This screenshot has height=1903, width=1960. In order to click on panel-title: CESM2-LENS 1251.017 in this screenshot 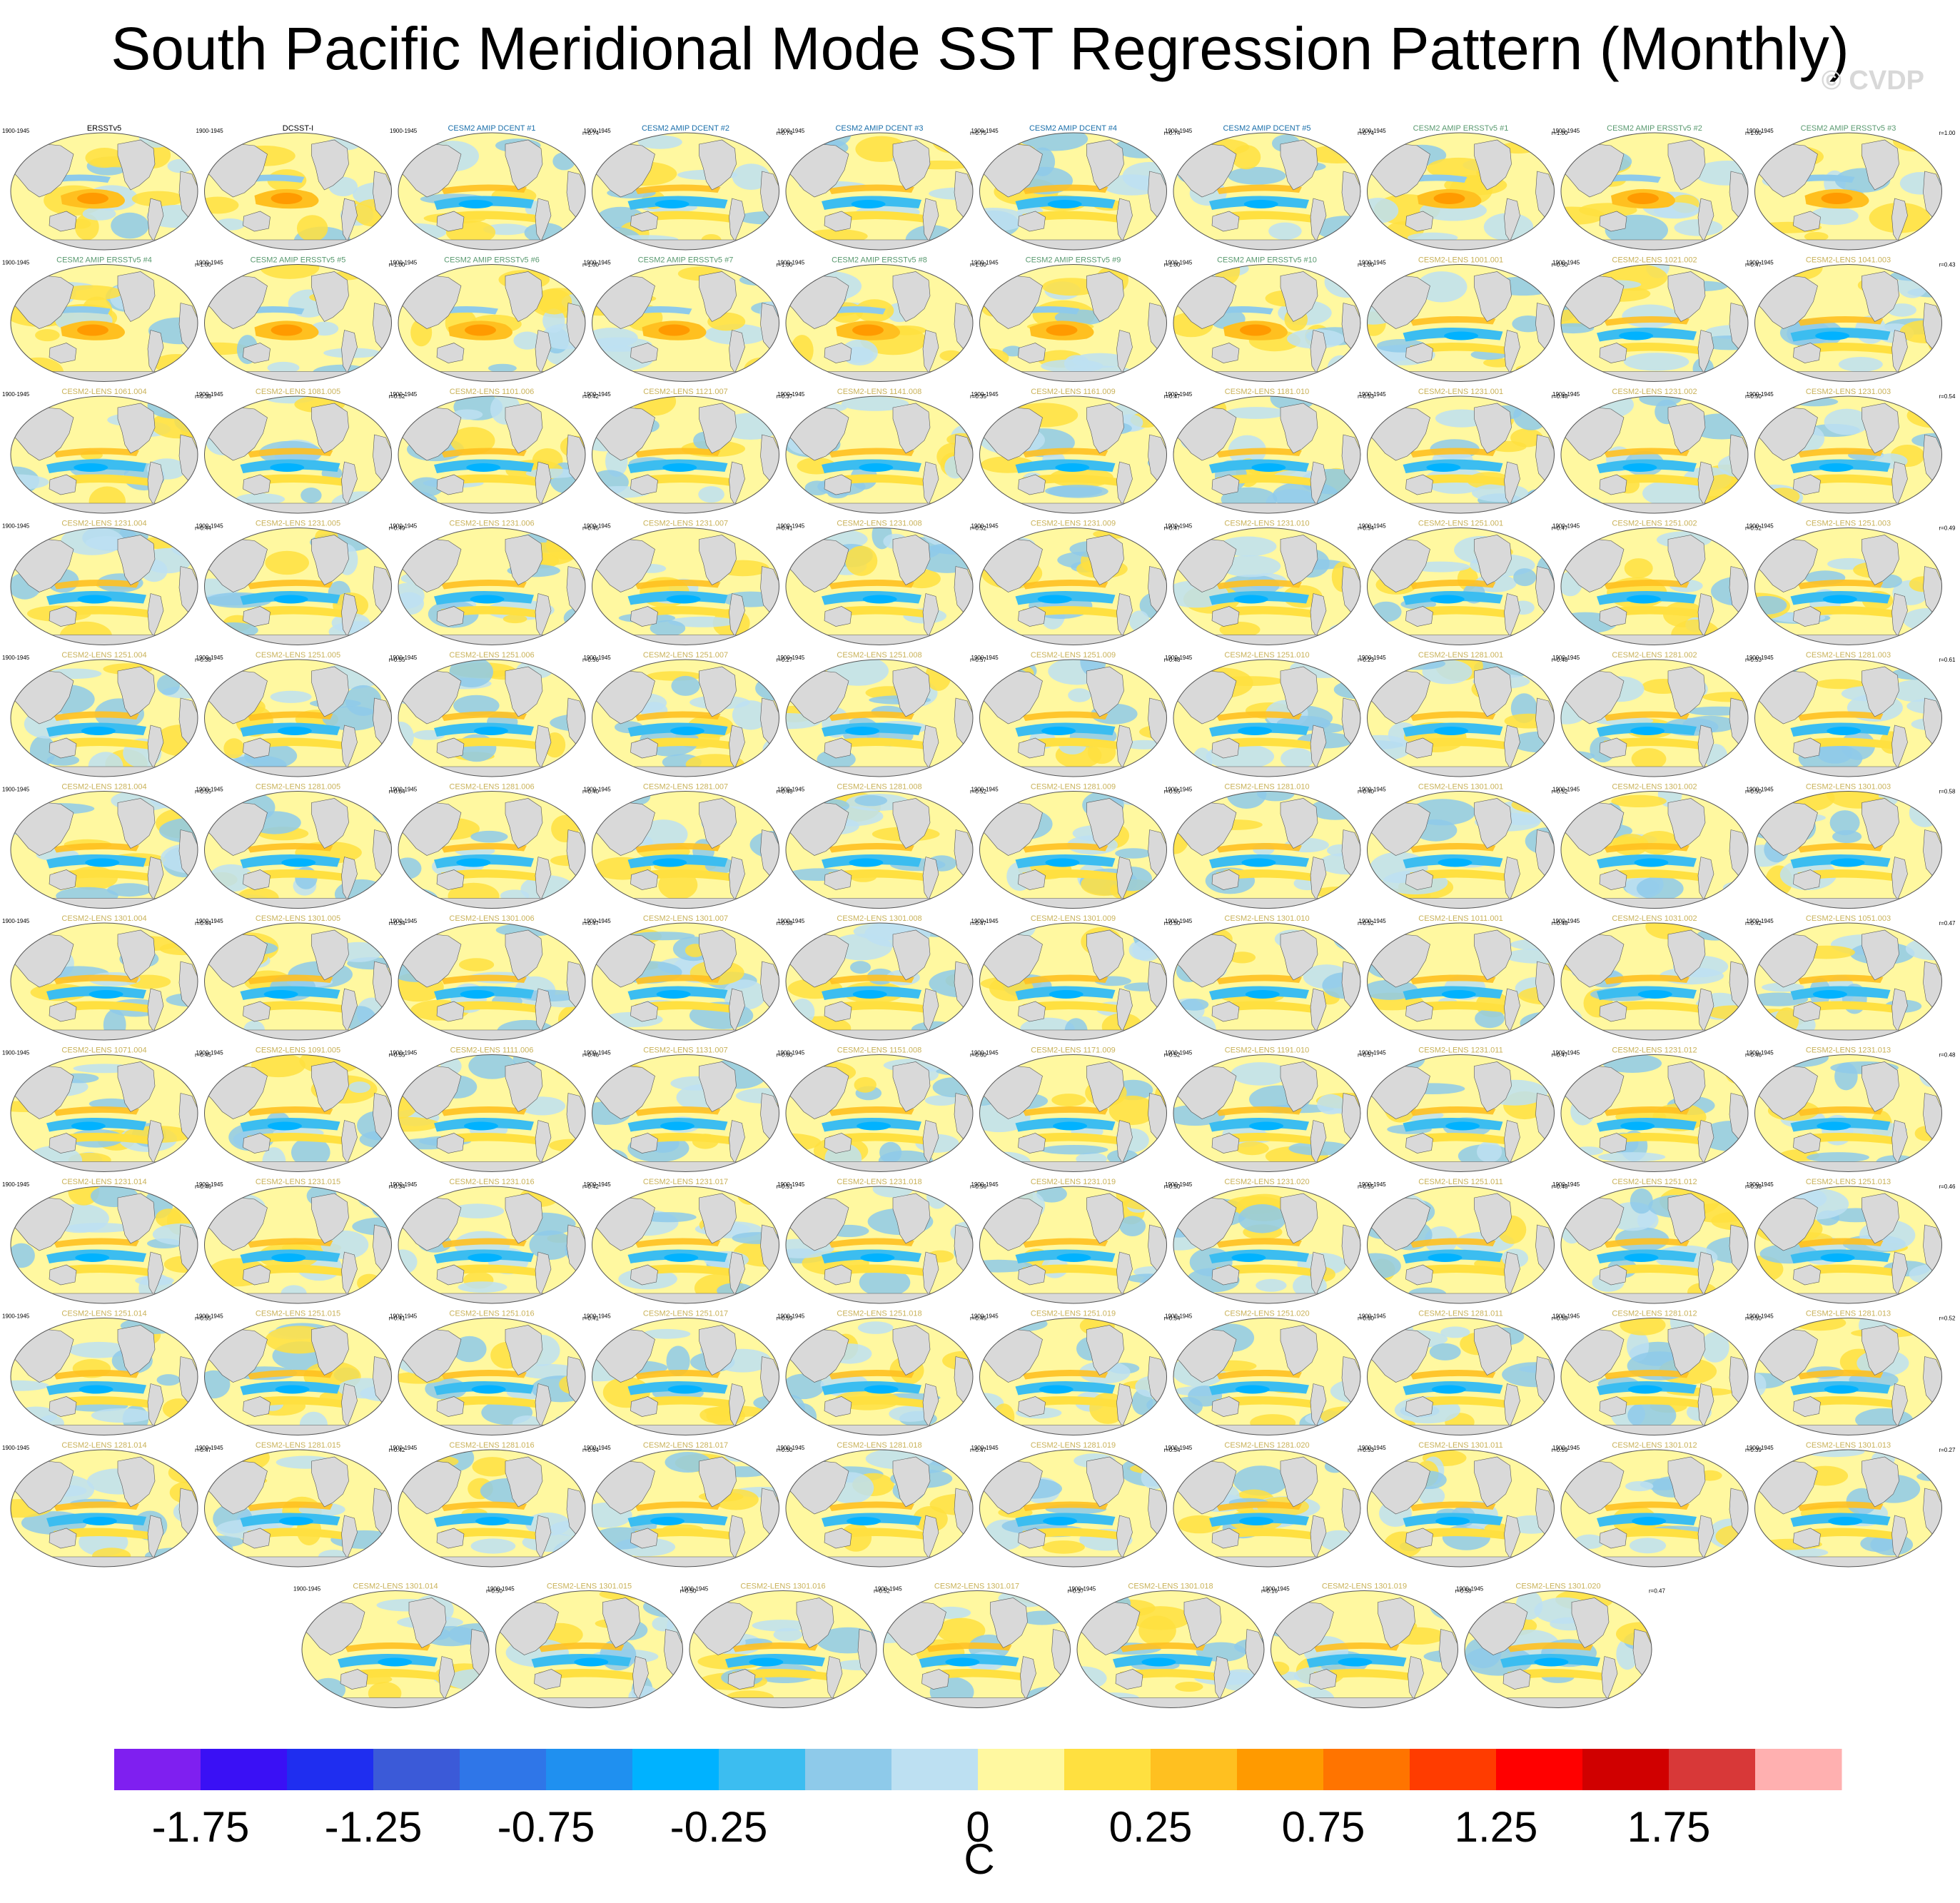, I will do `click(685, 1314)`.